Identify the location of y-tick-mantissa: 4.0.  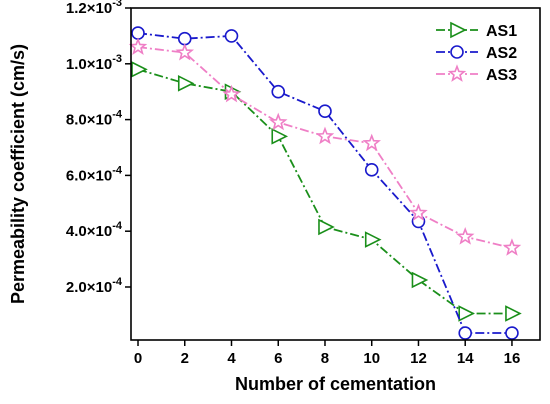
(76, 231).